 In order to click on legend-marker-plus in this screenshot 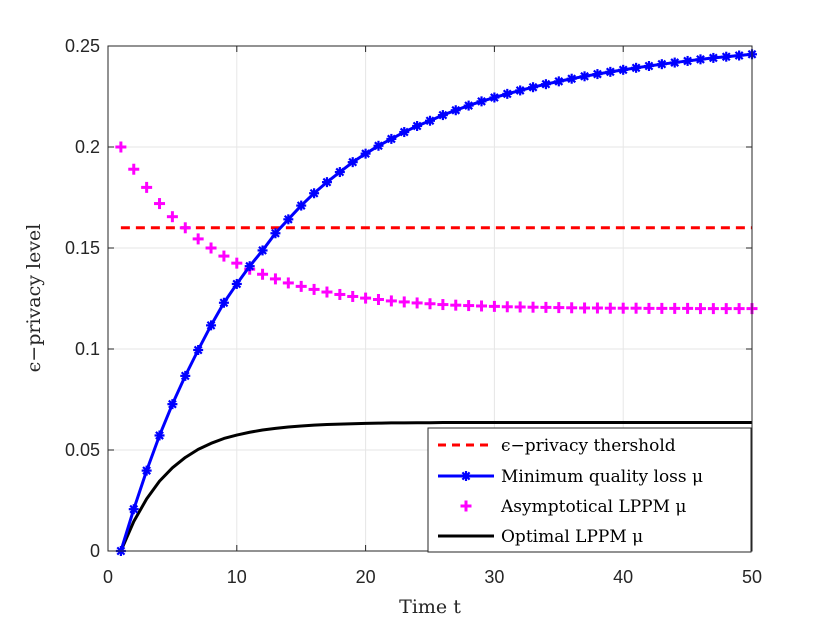, I will do `click(466, 506)`.